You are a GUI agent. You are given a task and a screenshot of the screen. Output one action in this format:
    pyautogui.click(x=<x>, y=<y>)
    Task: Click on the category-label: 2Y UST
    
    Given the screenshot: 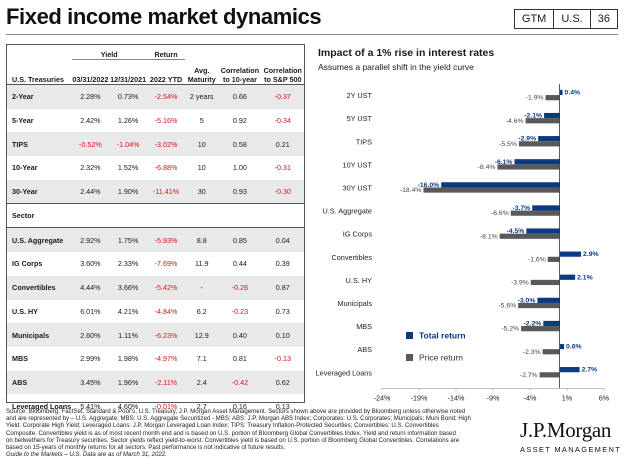 What is the action you would take?
    pyautogui.click(x=360, y=95)
    